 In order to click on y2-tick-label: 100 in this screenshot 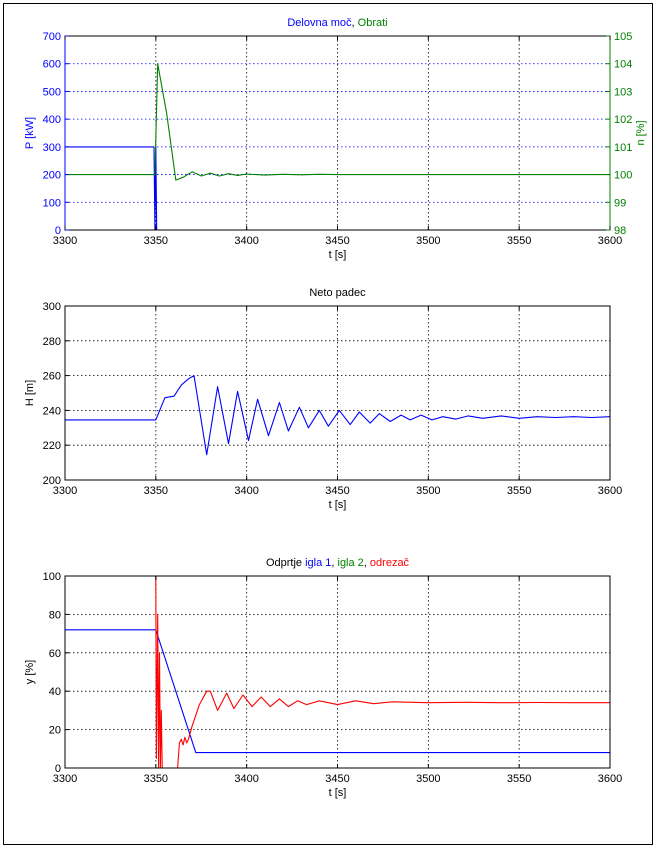, I will do `click(623, 176)`.